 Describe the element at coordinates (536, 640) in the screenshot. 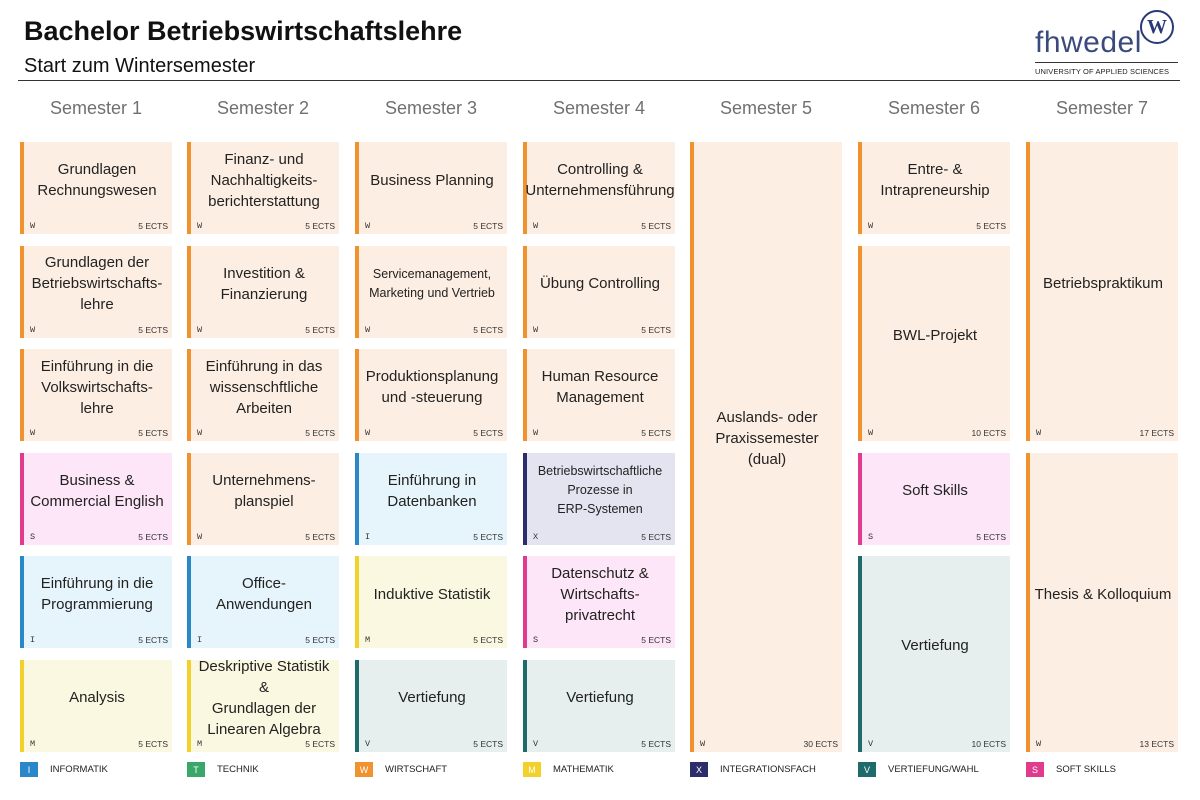

I see `module-category-code: S` at that location.